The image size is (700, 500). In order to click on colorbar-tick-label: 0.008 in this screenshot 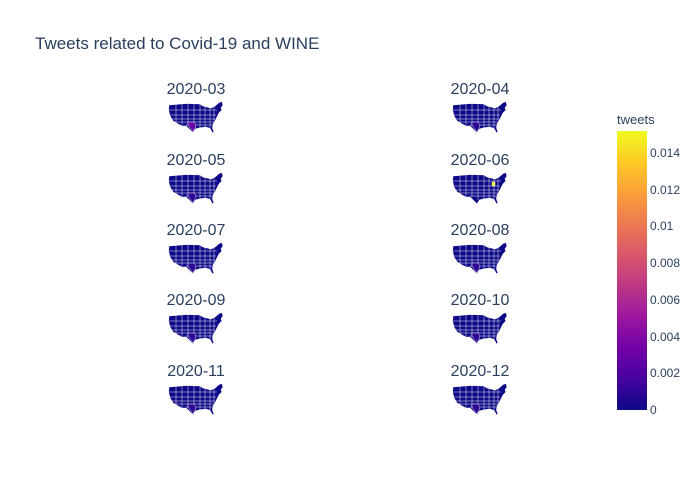, I will do `click(665, 263)`.